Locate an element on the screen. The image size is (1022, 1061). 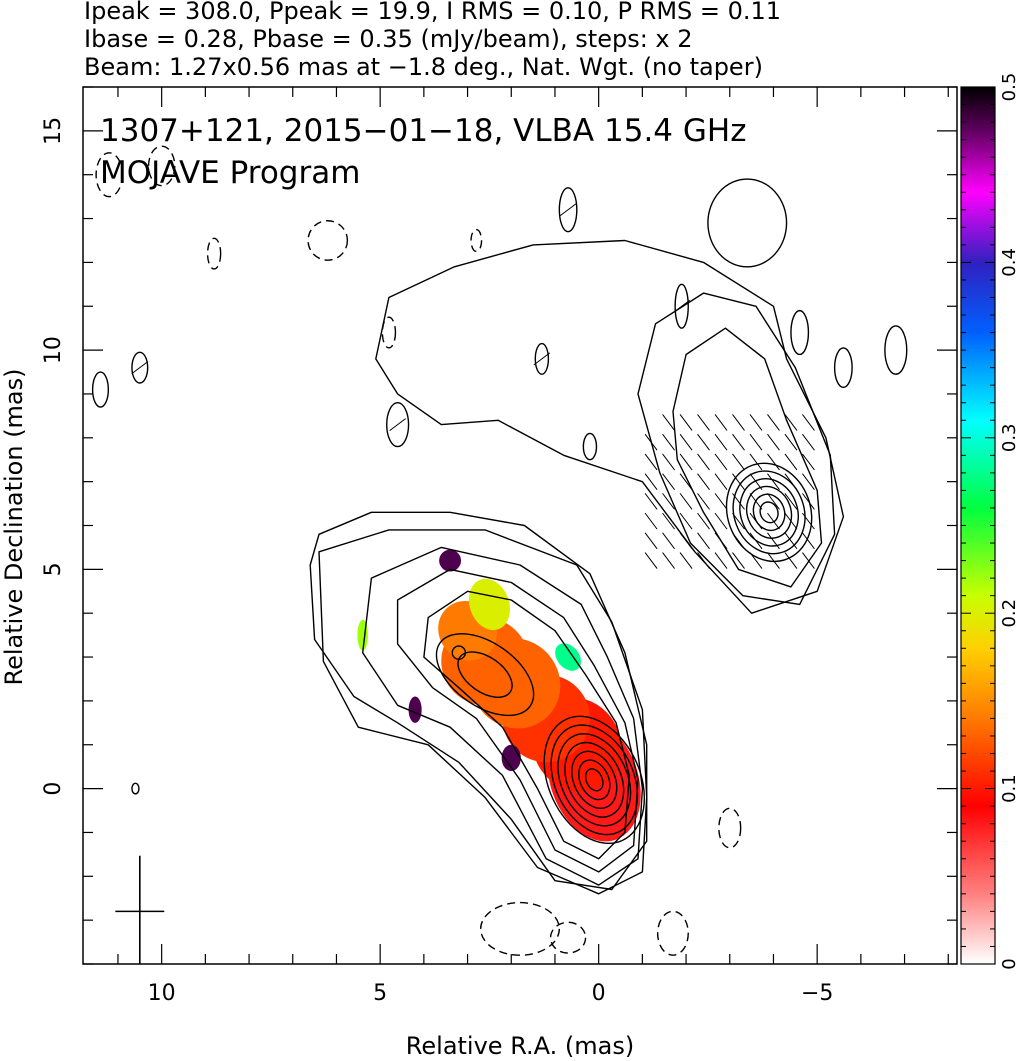
source-annotation: 1307+121, 2015−01−18, VLBA 15.4 GHz is located at coordinates (423, 131).